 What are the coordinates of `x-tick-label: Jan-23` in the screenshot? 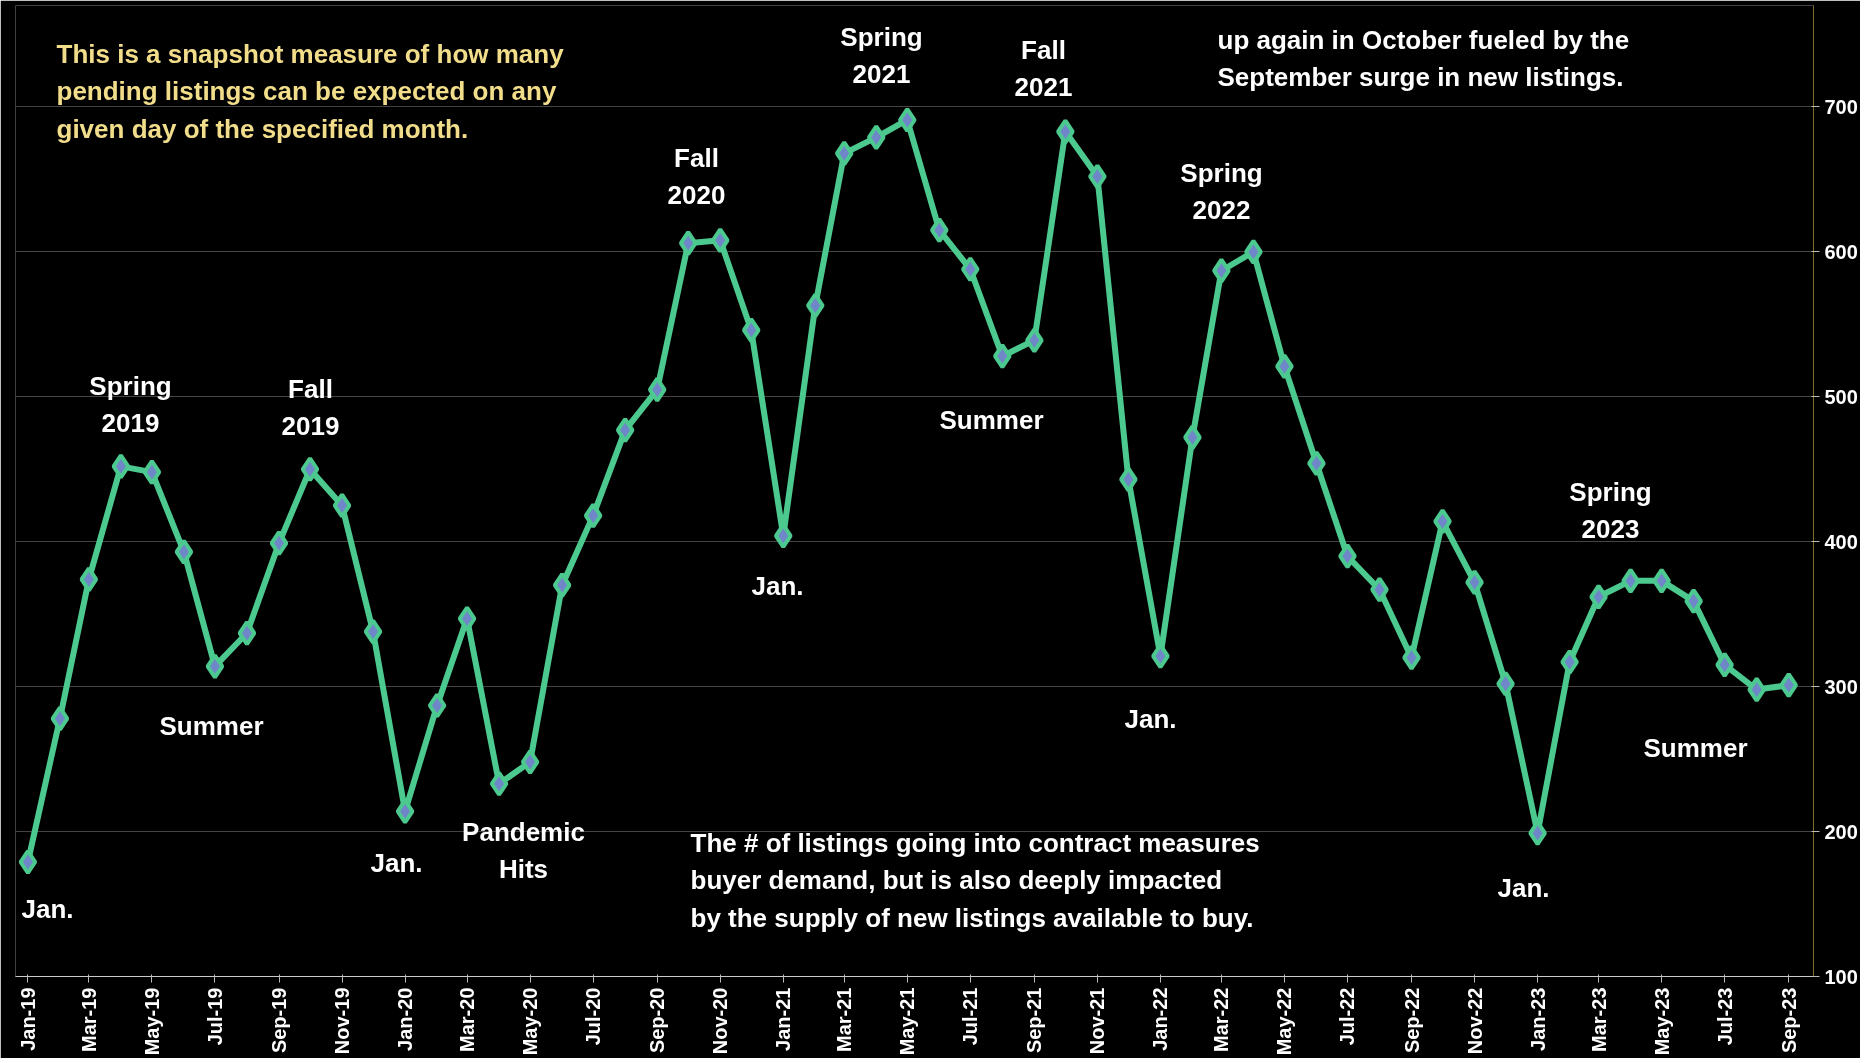 It's located at (1537, 1019).